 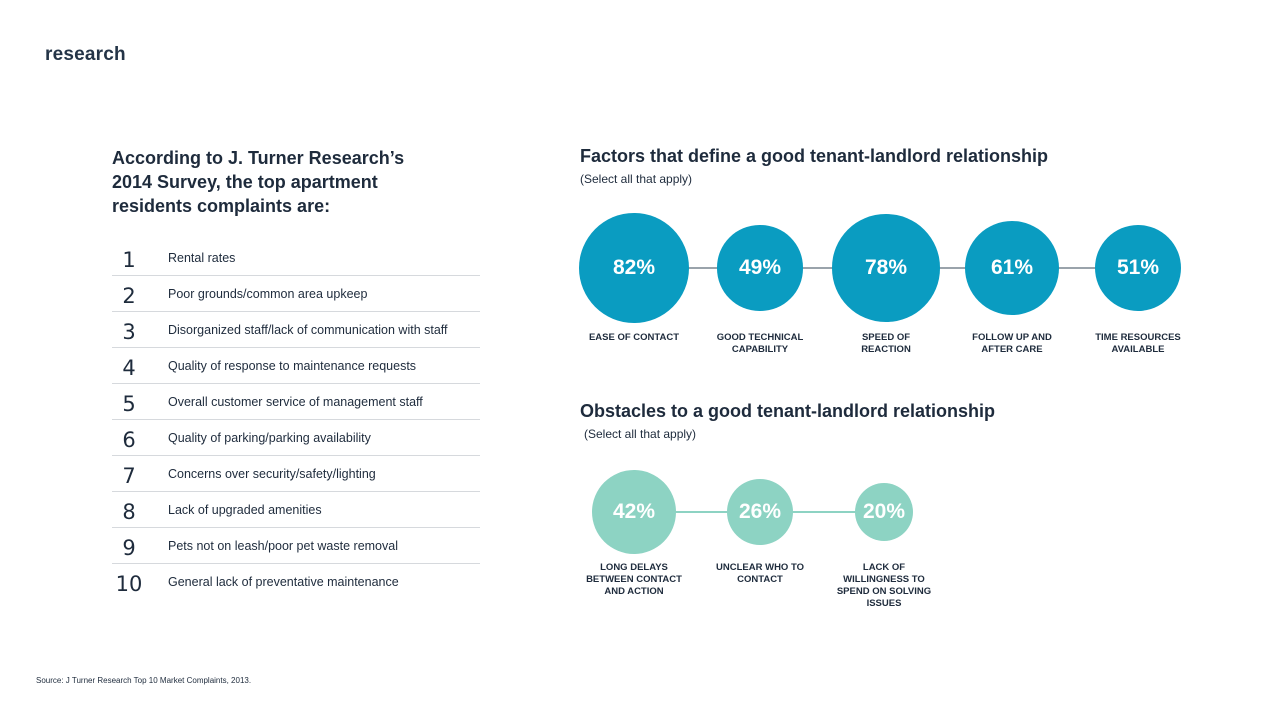 I want to click on complaint-text: Quality of parking/parking availability, so click(x=269, y=437).